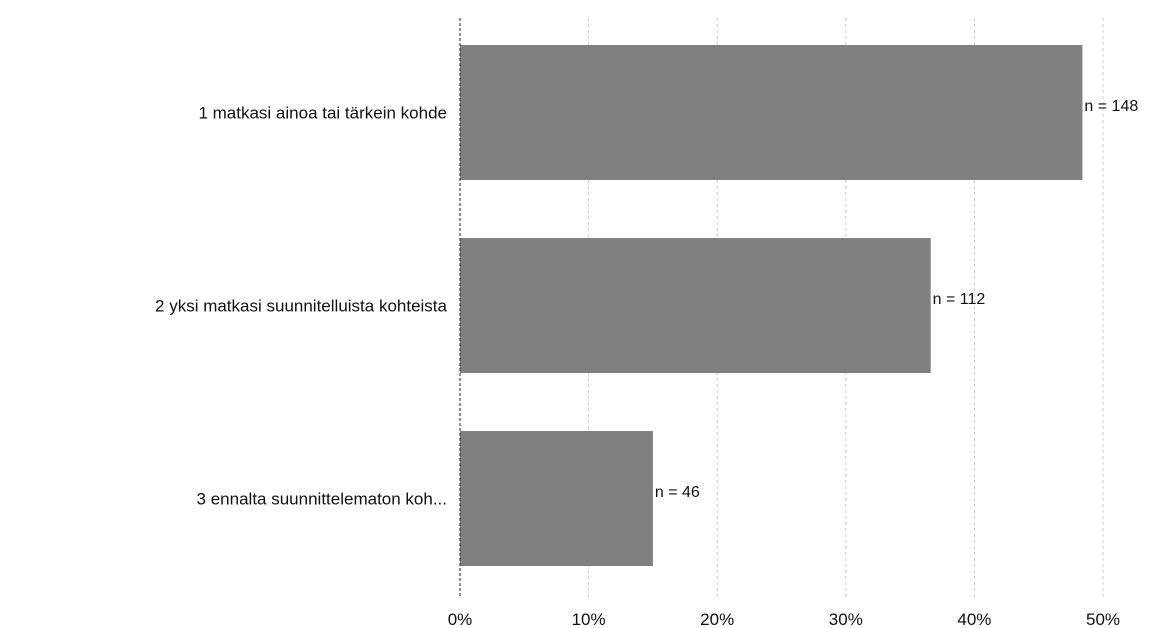 The width and height of the screenshot is (1176, 628). I want to click on x-tick-label: 40%, so click(974, 619).